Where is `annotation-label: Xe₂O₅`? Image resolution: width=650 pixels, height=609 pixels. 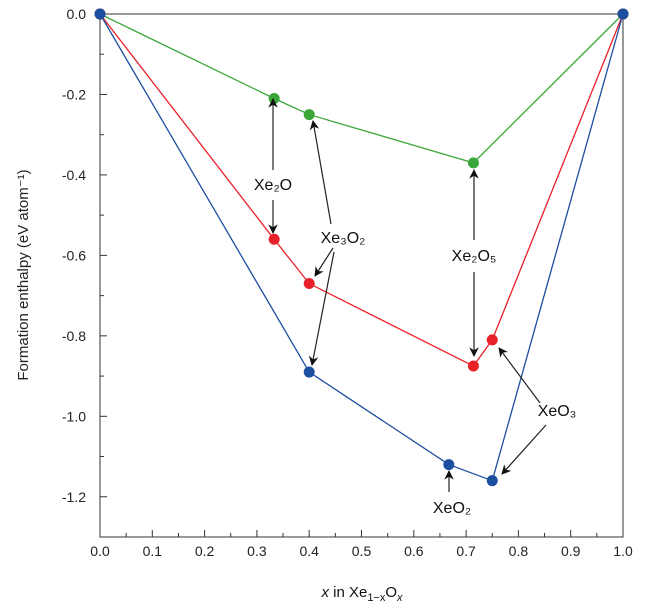 annotation-label: Xe₂O₅ is located at coordinates (474, 256).